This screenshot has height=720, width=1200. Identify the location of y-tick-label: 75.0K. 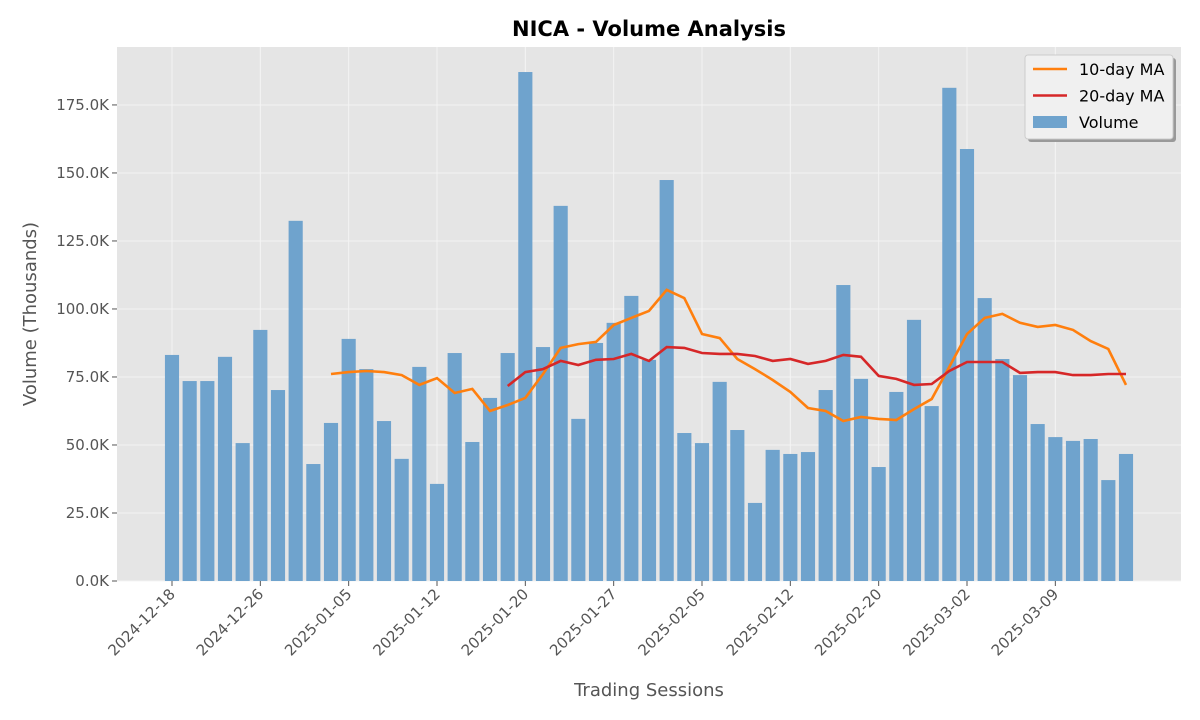
(88, 377).